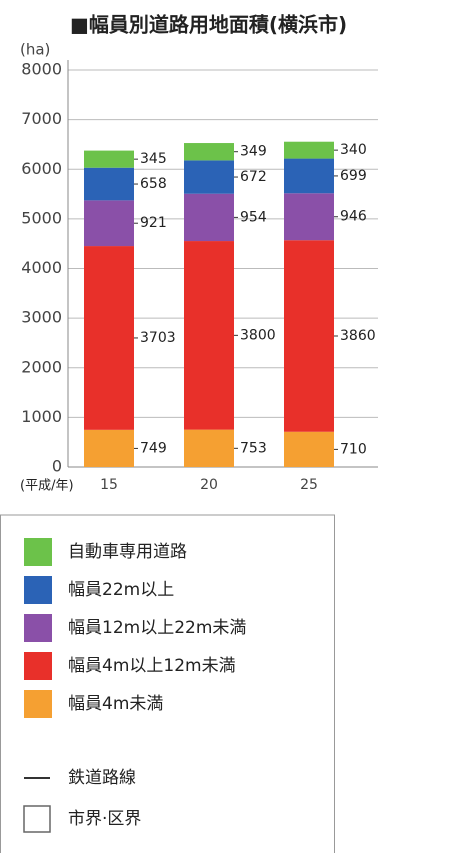  I want to click on legend-label: 幅員4m以上12m未満, so click(152, 666).